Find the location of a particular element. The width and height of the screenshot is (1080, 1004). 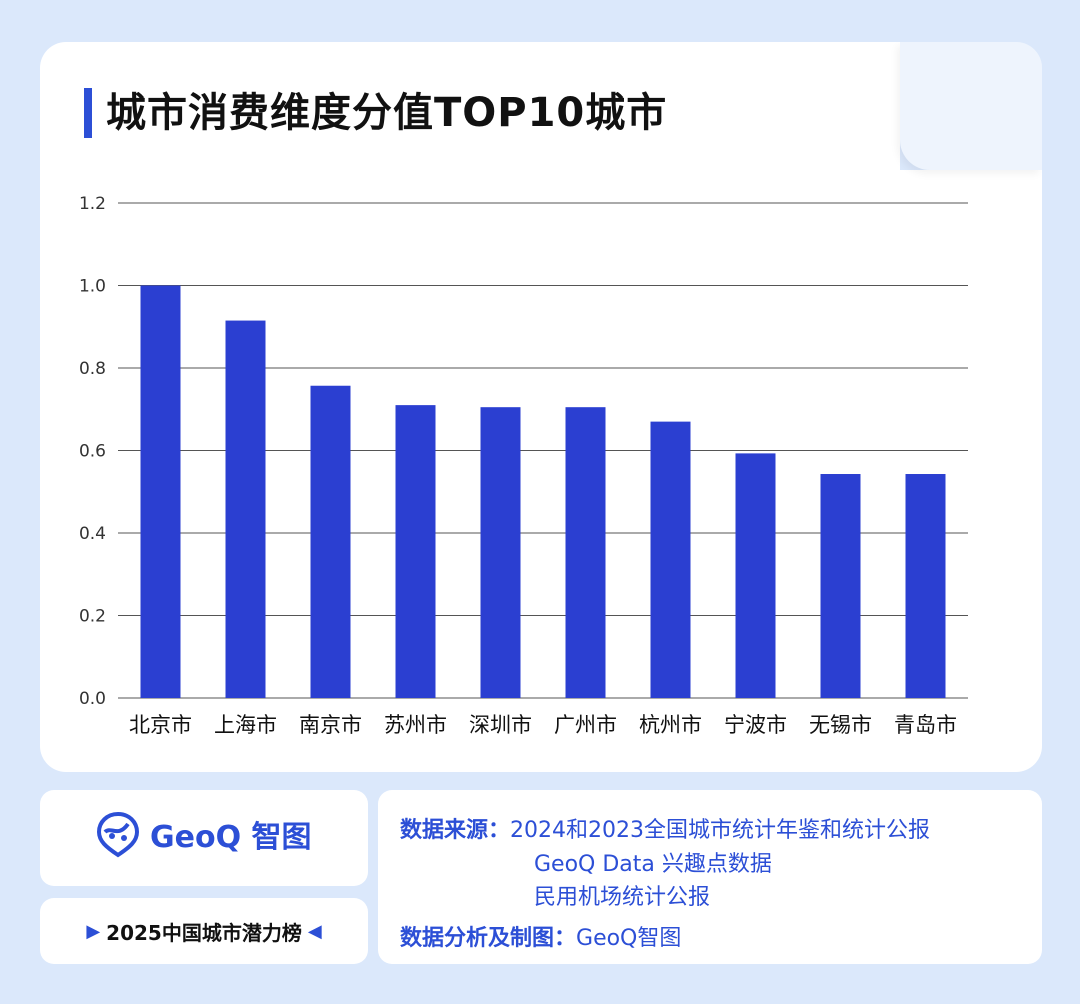

x-tick-label: 南京市 is located at coordinates (330, 725).